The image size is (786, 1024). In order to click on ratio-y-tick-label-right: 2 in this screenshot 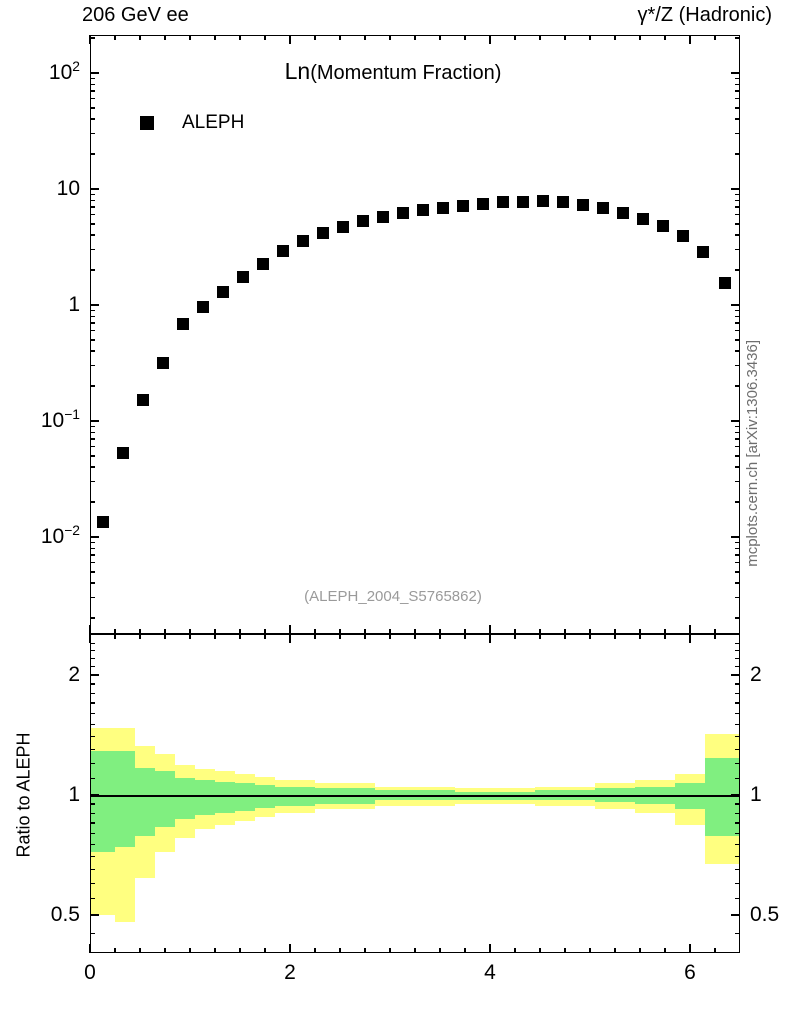, I will do `click(756, 674)`.